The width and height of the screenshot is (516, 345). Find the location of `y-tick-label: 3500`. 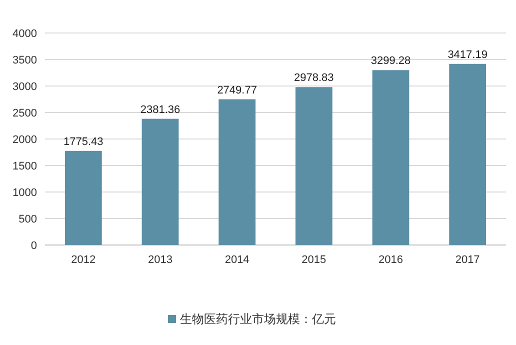

y-tick-label: 3500 is located at coordinates (24, 60).